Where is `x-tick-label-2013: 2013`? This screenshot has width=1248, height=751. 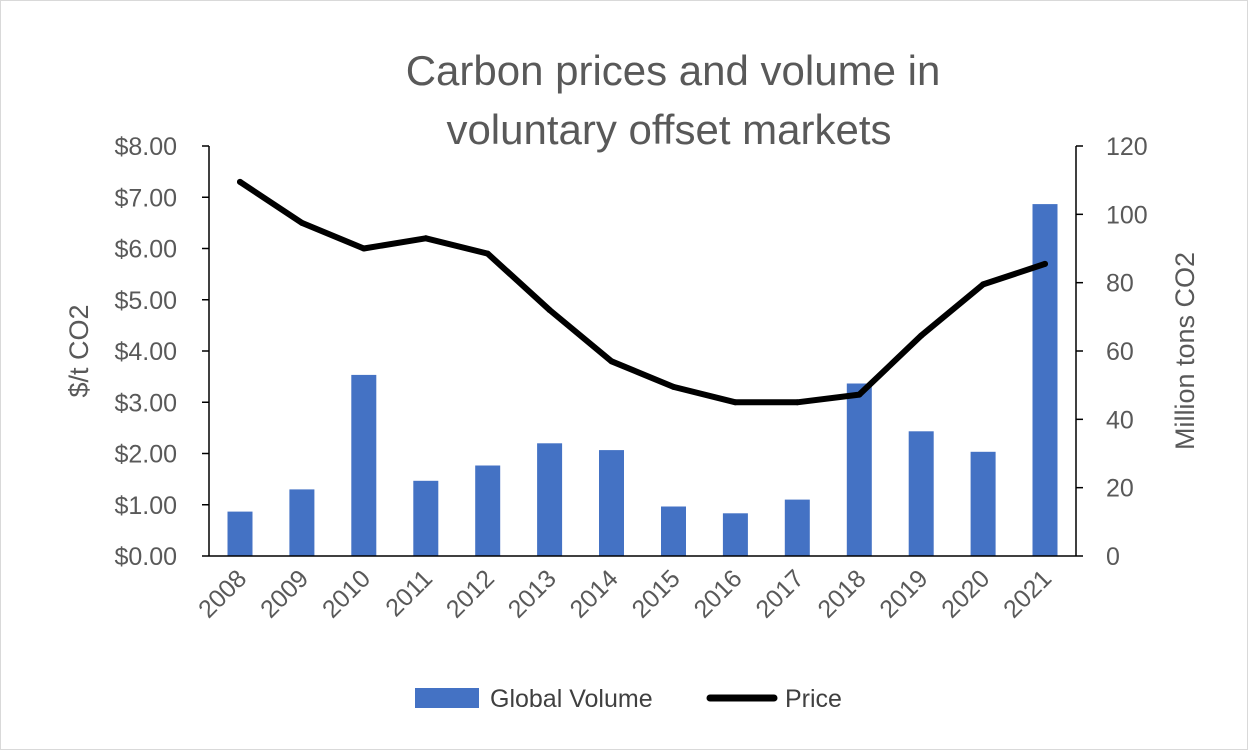
x-tick-label-2013: 2013 is located at coordinates (532, 593).